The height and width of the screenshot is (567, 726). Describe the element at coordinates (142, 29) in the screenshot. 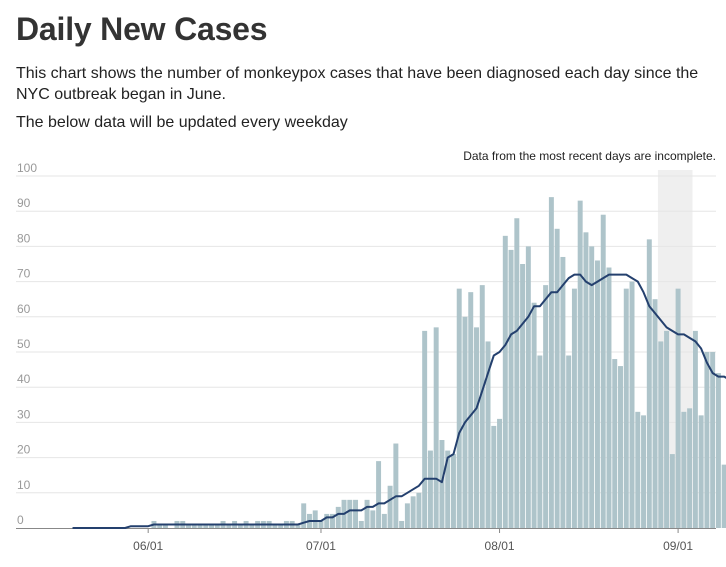

I see `page-title: Daily New Cases` at that location.